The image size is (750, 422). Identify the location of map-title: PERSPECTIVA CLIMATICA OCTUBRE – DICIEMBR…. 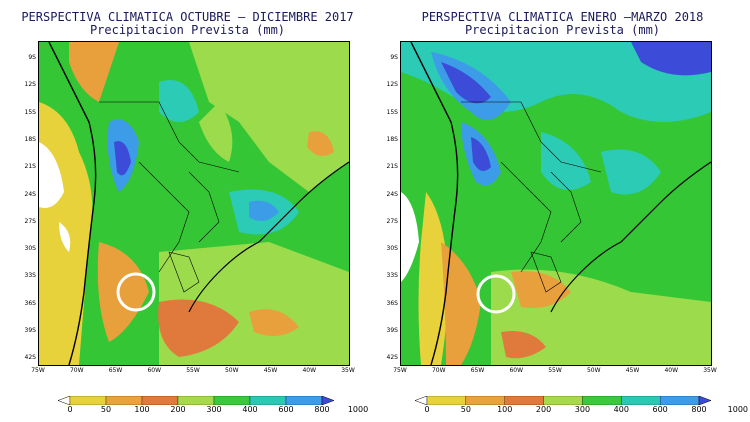
(187, 17).